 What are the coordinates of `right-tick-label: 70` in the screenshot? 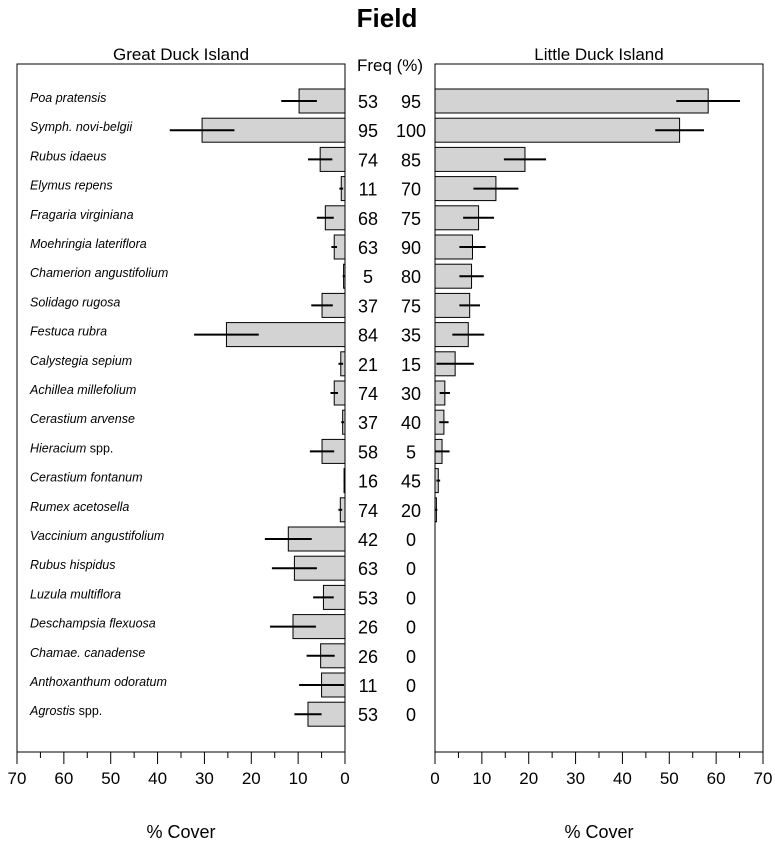 It's located at (763, 778).